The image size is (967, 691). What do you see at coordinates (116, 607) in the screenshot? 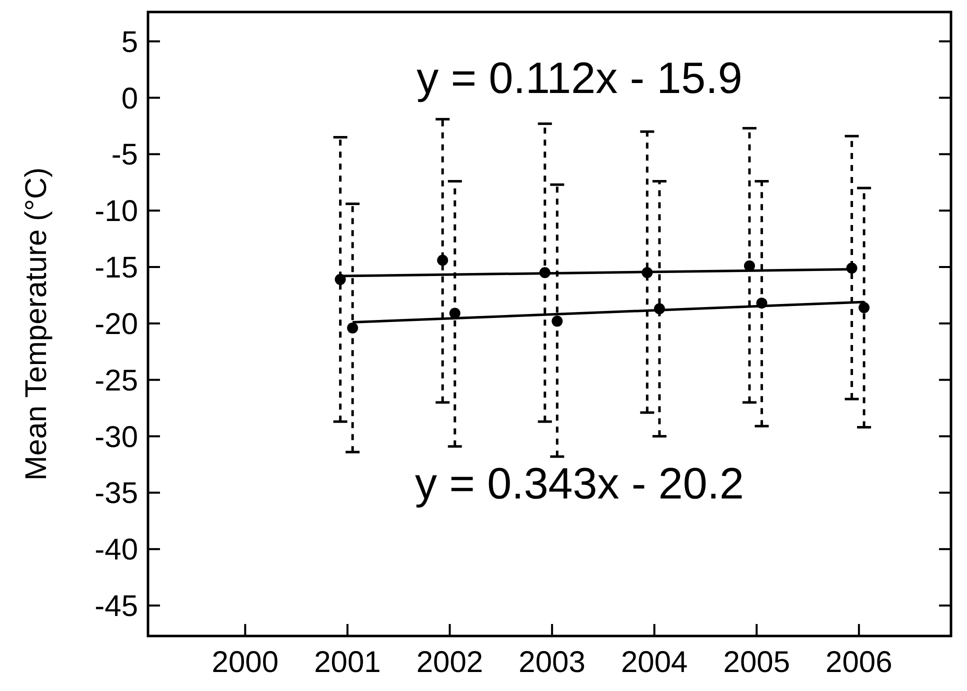
I see `y-tick-label: -45` at bounding box center [116, 607].